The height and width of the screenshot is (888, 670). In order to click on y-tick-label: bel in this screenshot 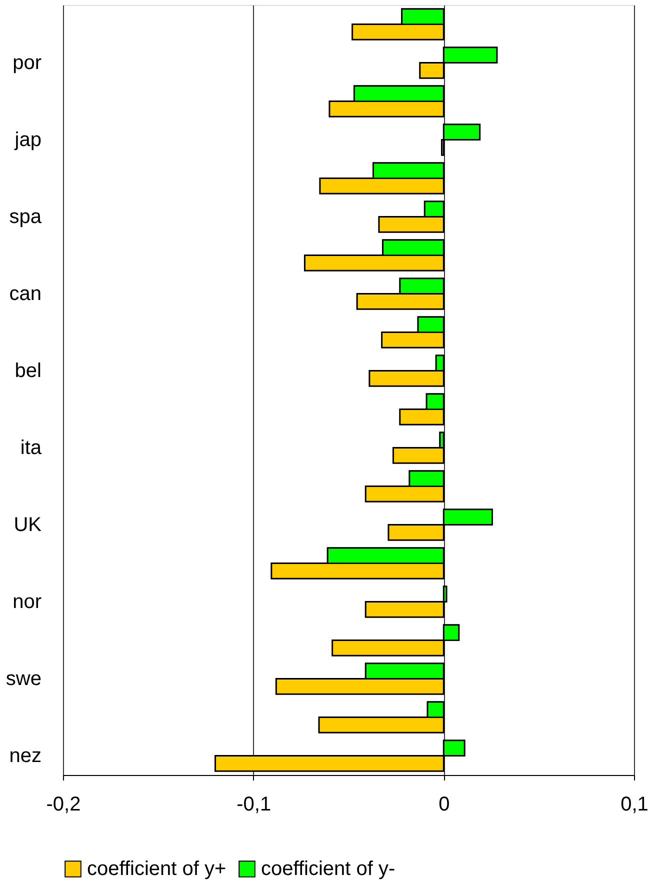, I will do `click(28, 371)`.